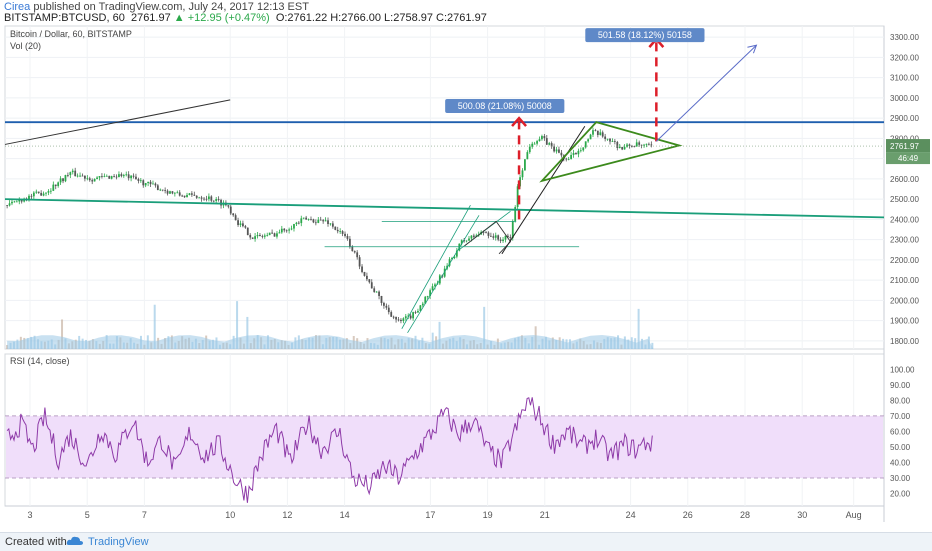  What do you see at coordinates (29, 515) in the screenshot?
I see `time-tick-label: 3` at bounding box center [29, 515].